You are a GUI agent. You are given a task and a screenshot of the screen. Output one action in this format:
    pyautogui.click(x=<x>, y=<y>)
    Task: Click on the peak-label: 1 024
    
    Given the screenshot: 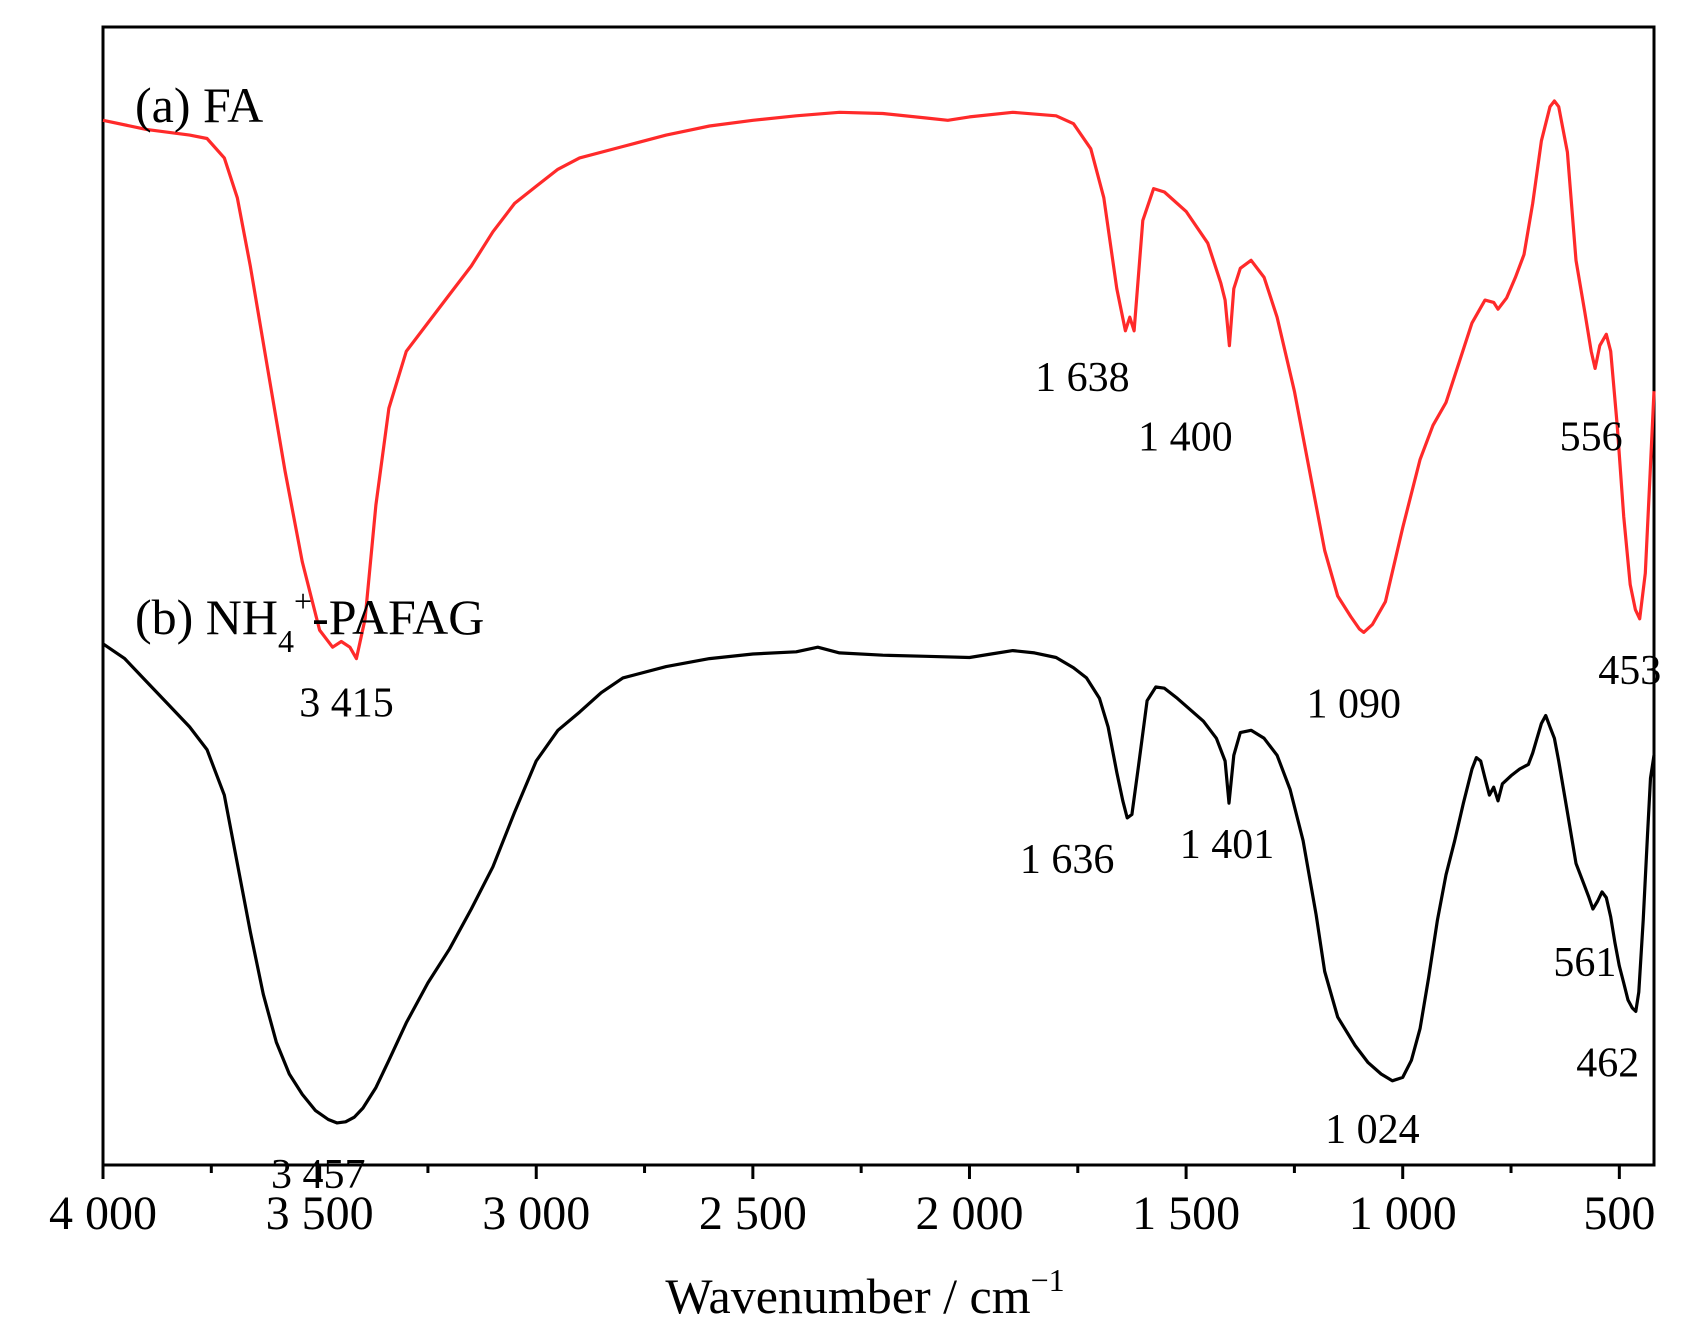 What is the action you would take?
    pyautogui.click(x=1372, y=1130)
    